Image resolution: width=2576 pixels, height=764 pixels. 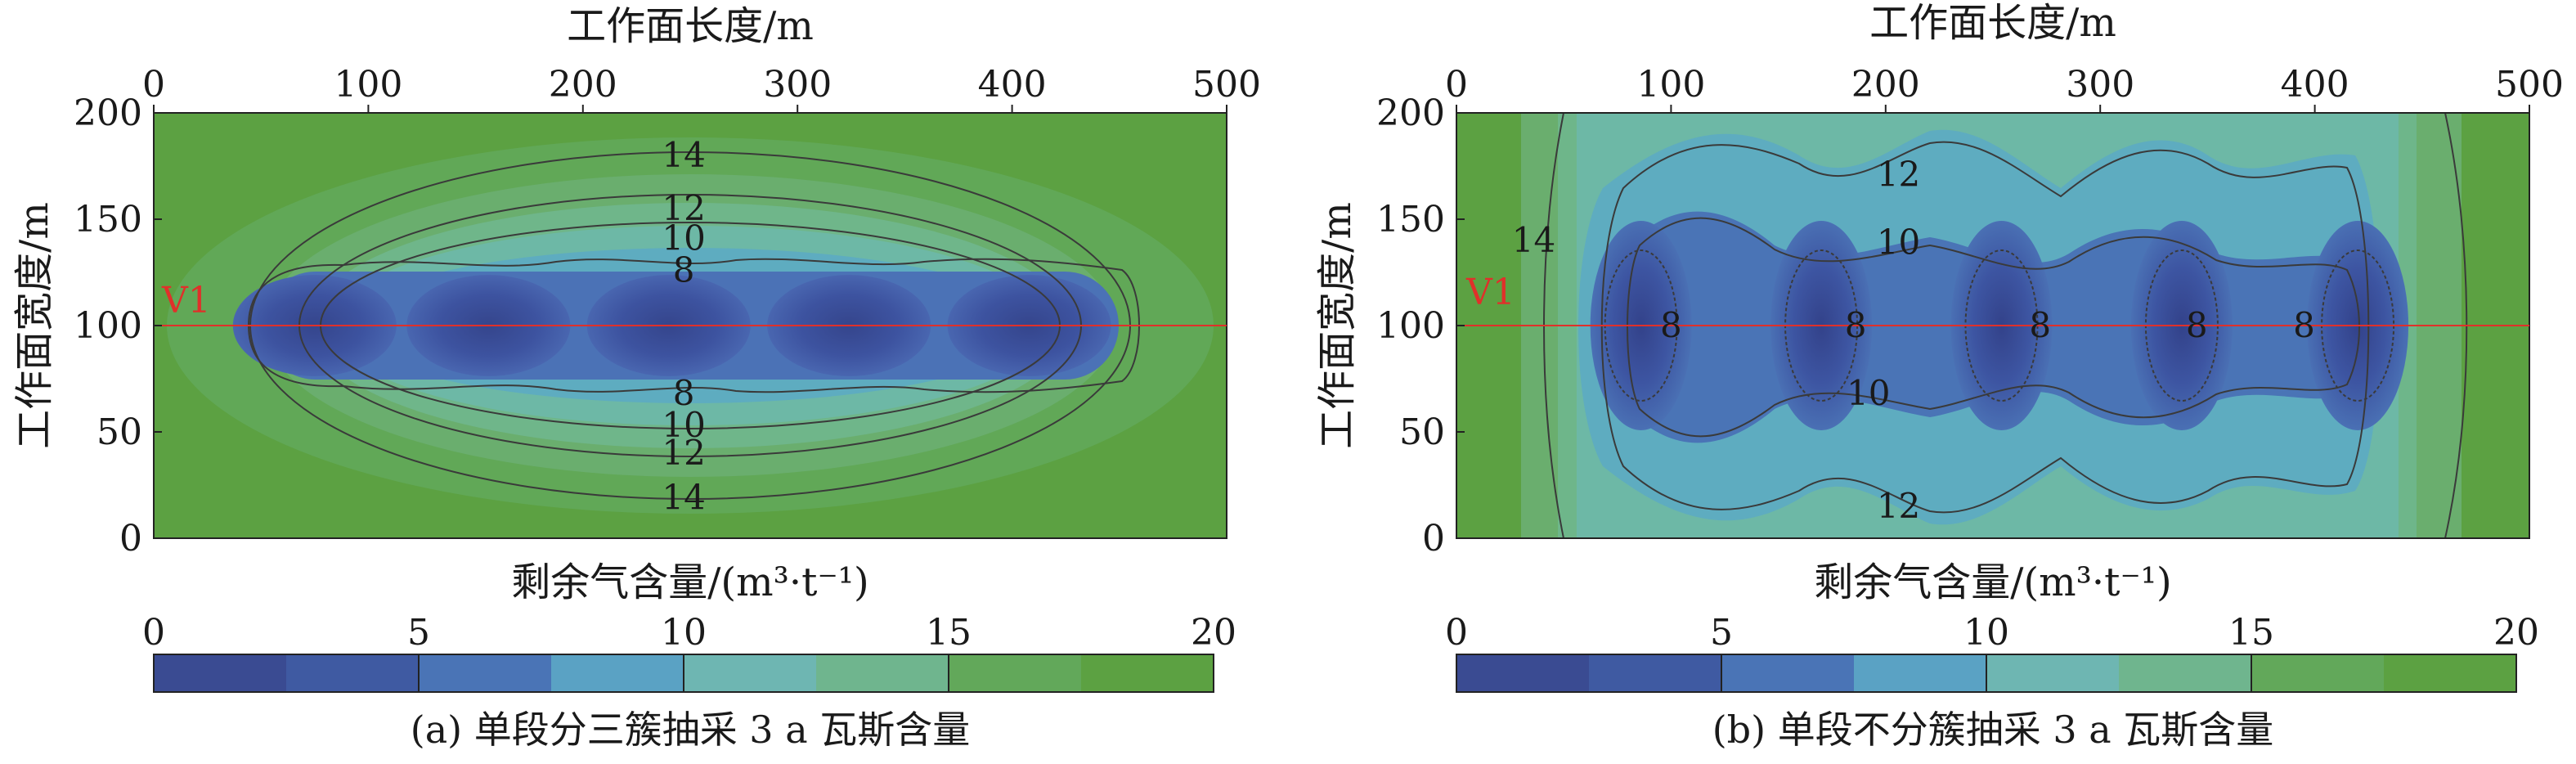 What do you see at coordinates (690, 26) in the screenshot?
I see `x-axis-title-a: 工作面长度/m` at bounding box center [690, 26].